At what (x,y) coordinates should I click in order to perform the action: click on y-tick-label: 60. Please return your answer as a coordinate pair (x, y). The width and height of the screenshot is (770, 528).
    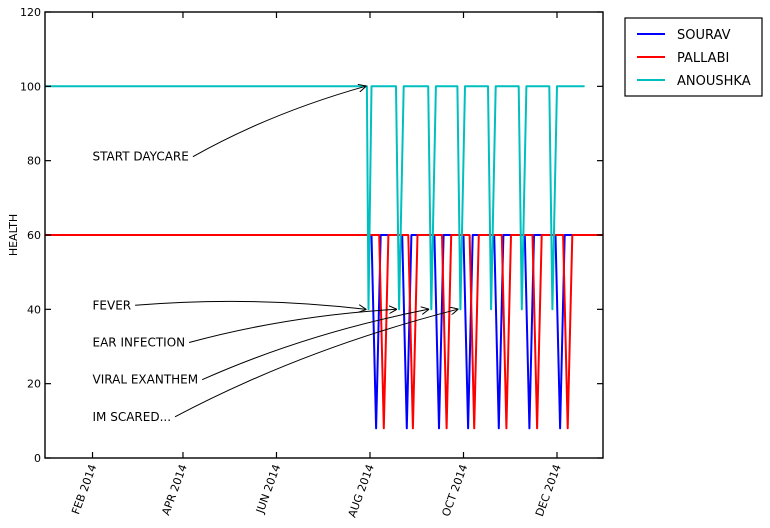
    Looking at the image, I should click on (34, 235).